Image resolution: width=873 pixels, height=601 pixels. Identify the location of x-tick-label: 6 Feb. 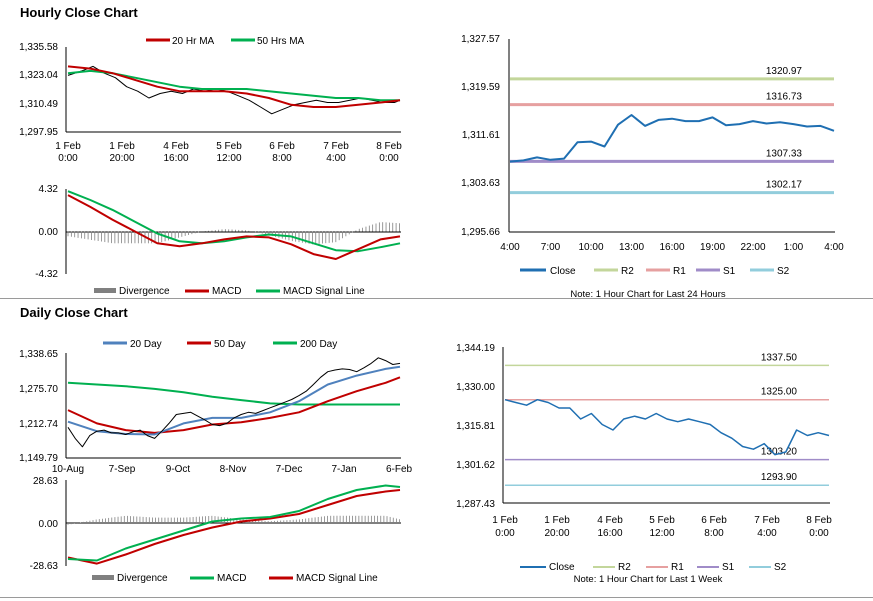
(282, 146).